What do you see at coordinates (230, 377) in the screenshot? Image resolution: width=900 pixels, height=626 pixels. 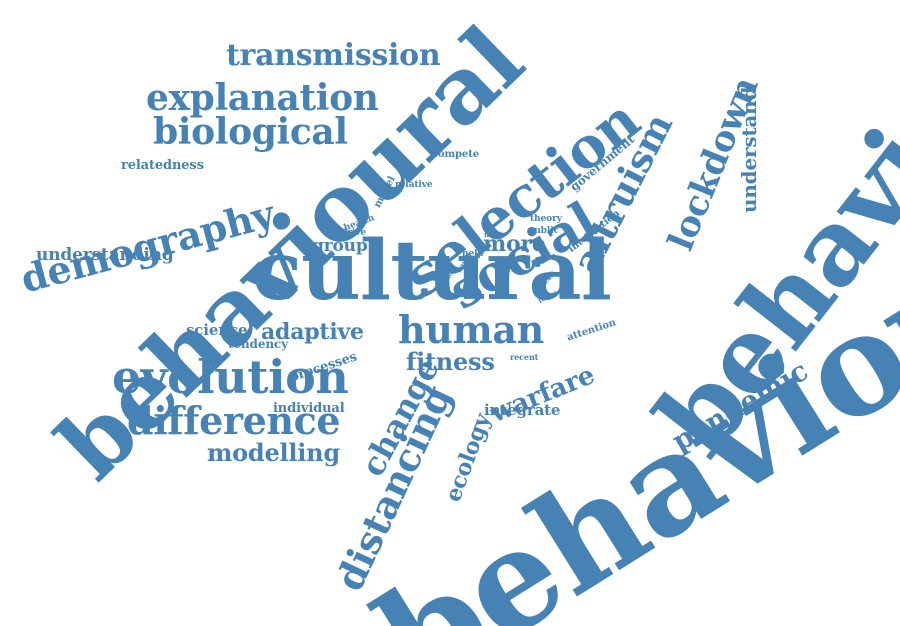 I see `word-evolution: evolution` at bounding box center [230, 377].